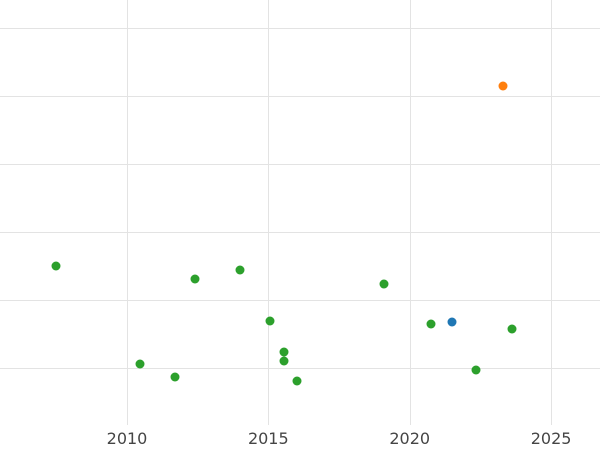 The height and width of the screenshot is (450, 600). I want to click on x-tick-label: 2020, so click(410, 438).